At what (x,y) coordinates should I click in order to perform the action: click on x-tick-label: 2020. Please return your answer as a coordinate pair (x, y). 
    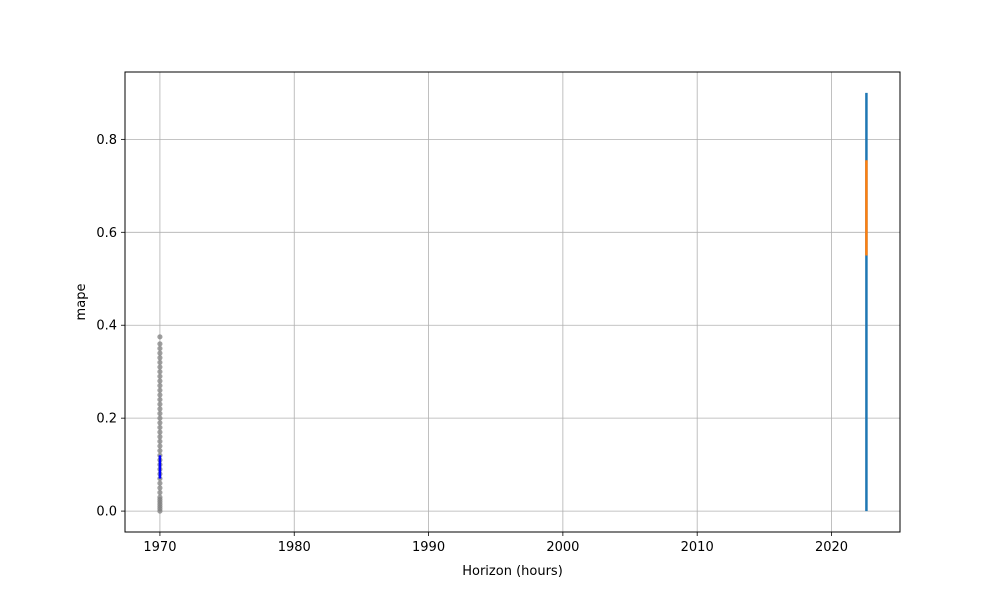
    Looking at the image, I should click on (831, 547).